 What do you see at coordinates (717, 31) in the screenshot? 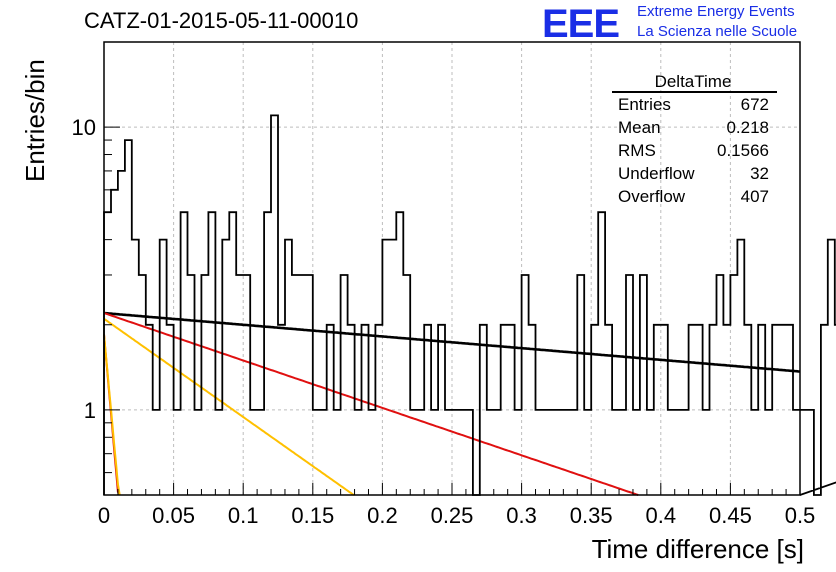
I see `logo-subtitle-line2: La Scienza nelle Scuole` at bounding box center [717, 31].